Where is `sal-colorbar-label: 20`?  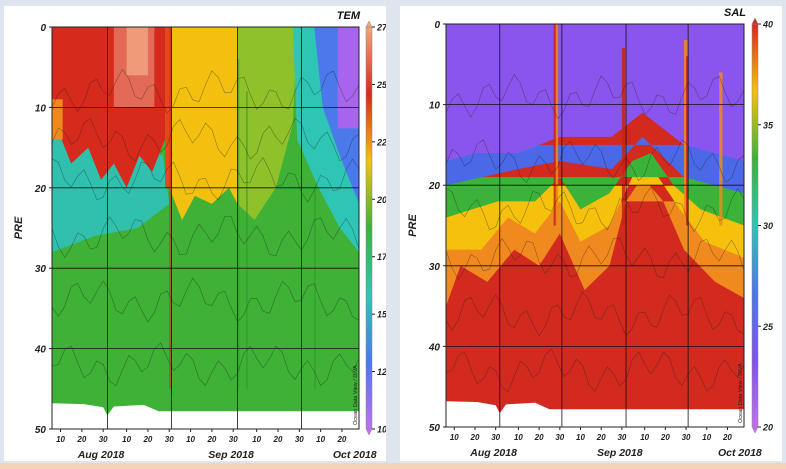
sal-colorbar-label: 20 is located at coordinates (767, 428).